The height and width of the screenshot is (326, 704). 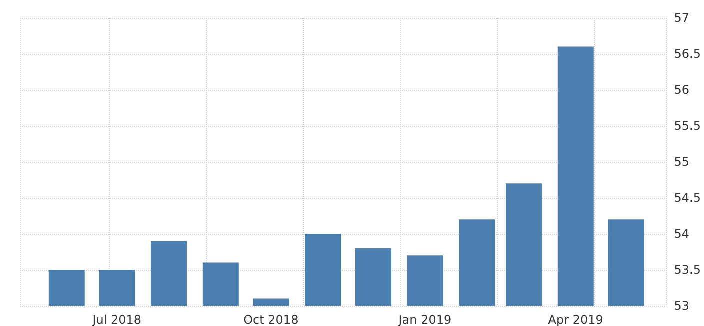 What do you see at coordinates (687, 54) in the screenshot?
I see `y-tick-label: 56.5` at bounding box center [687, 54].